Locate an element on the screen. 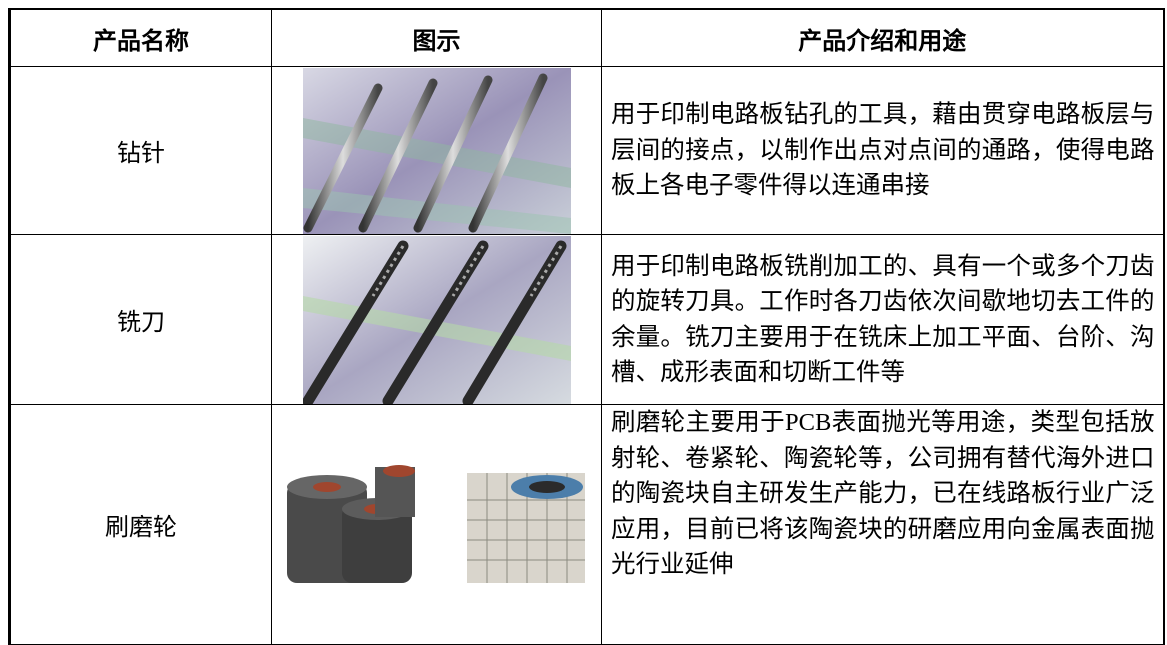 The image size is (1167, 645). product-name: 钻针 is located at coordinates (140, 150).